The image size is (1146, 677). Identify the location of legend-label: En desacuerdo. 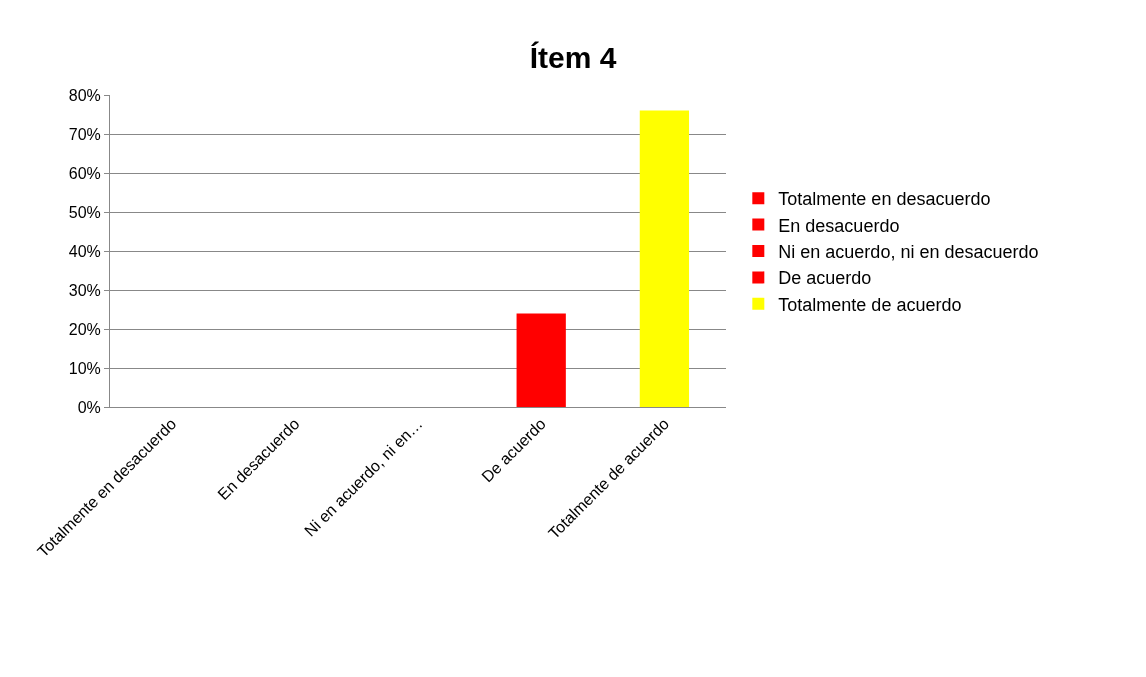
(839, 225).